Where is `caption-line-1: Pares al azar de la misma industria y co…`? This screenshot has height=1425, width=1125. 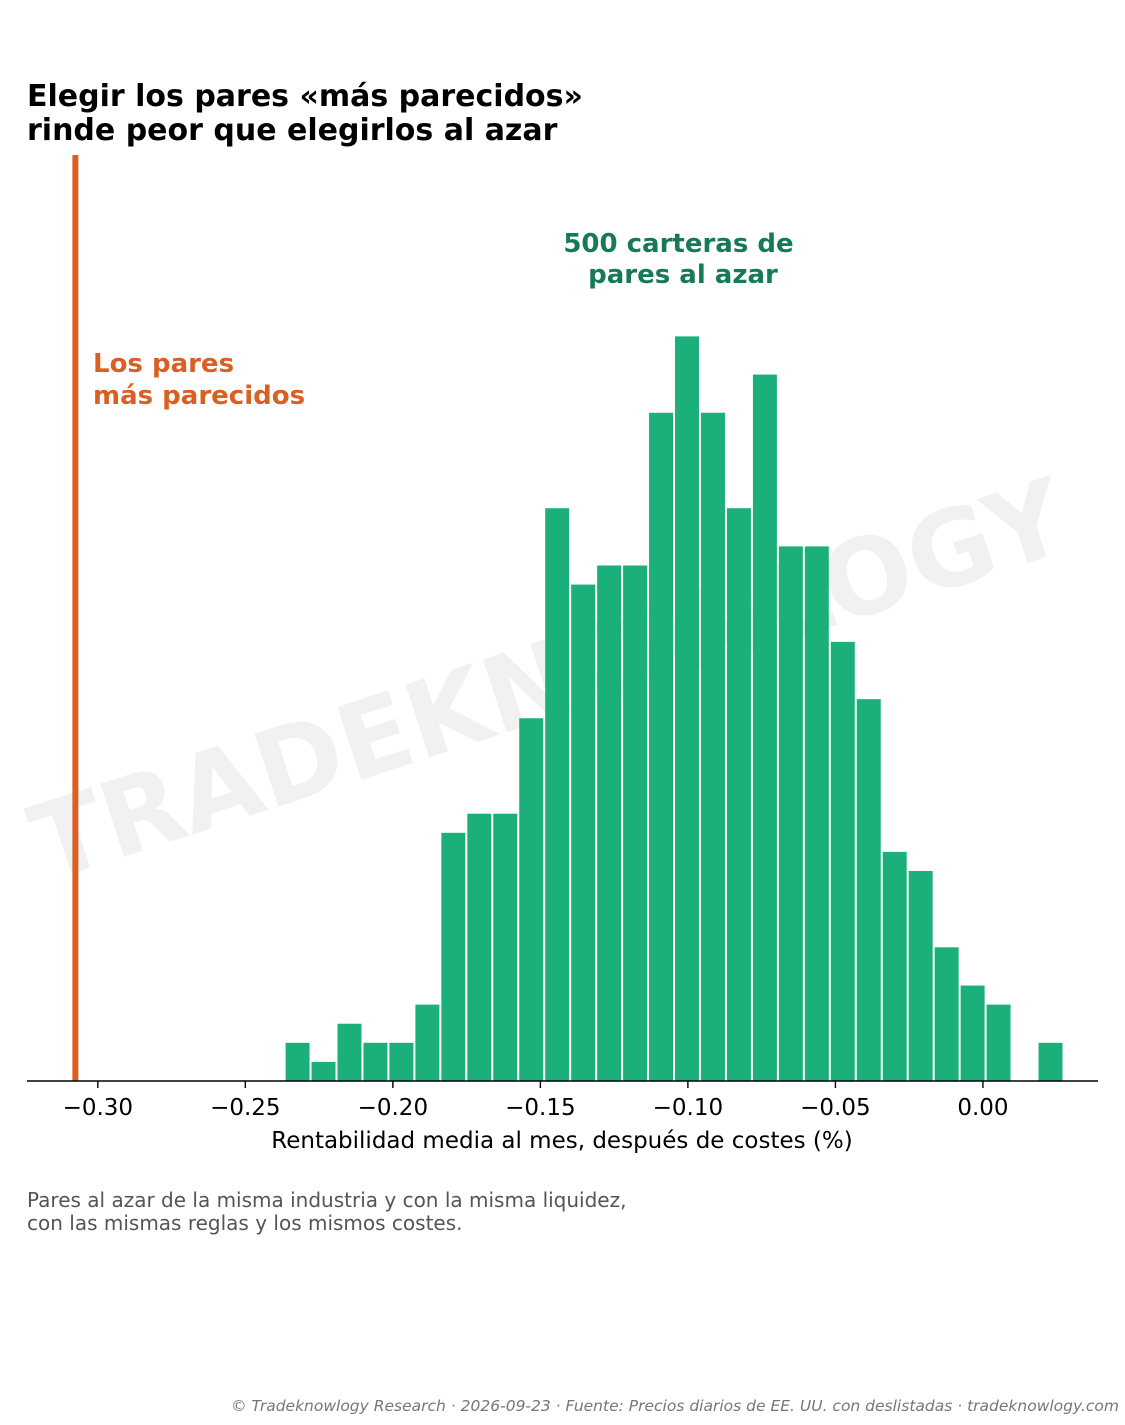 caption-line-1: Pares al azar de la misma industria y co… is located at coordinates (327, 1200).